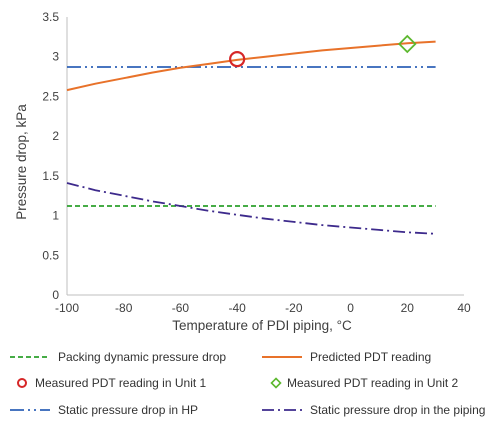 The image size is (500, 429). Describe the element at coordinates (407, 44) in the screenshot. I see `measured-pdt-reading-in-unit-2-marker` at that location.